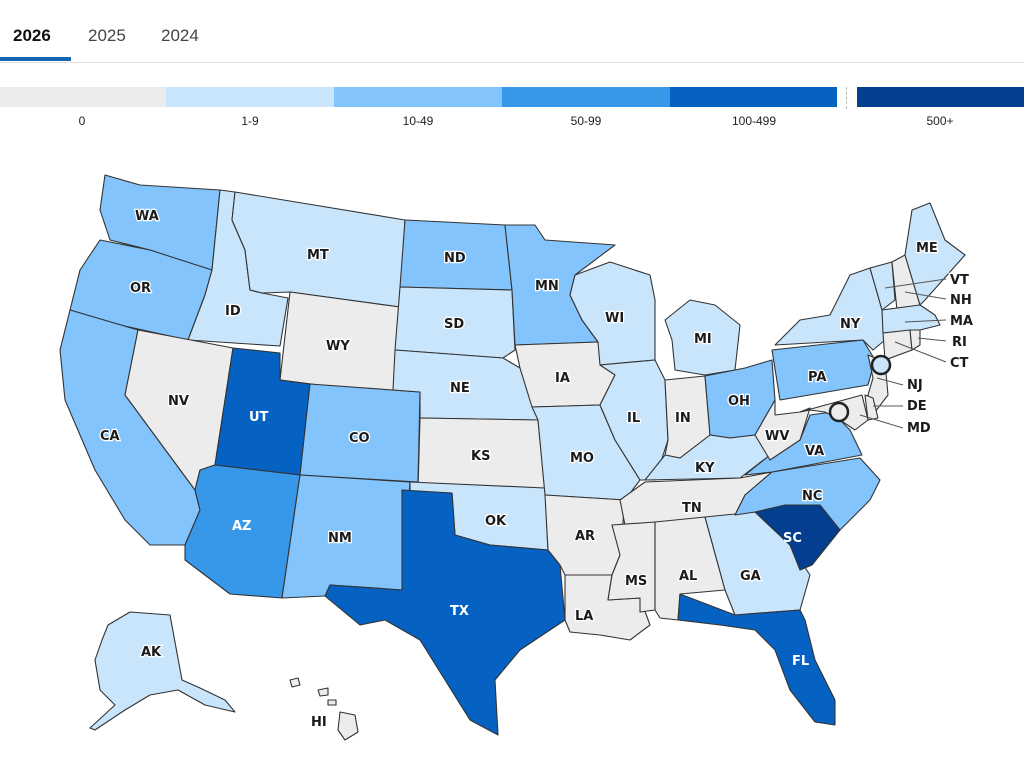 The image size is (1024, 757). What do you see at coordinates (897, 345) in the screenshot?
I see `state-ct` at bounding box center [897, 345].